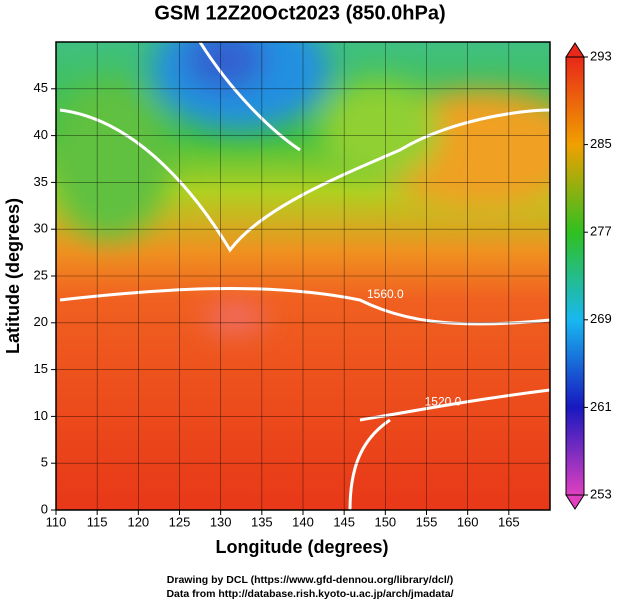 The height and width of the screenshot is (605, 619). I want to click on y-tick-label: 40, so click(41, 134).